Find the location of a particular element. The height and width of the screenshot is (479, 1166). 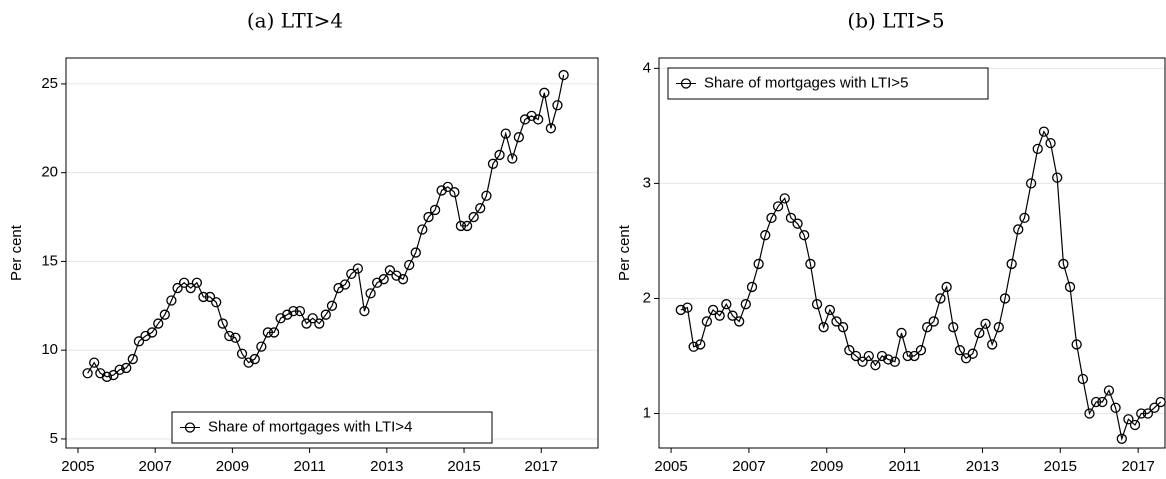

y-tick-label: 10 is located at coordinates (49, 349).